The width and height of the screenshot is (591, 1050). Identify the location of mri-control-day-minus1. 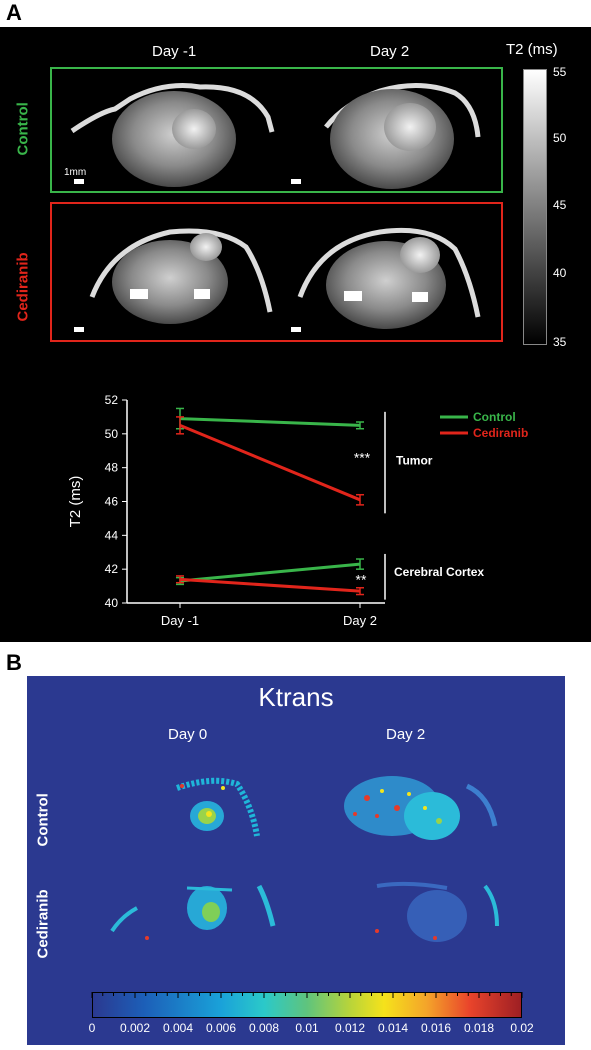
(172, 135).